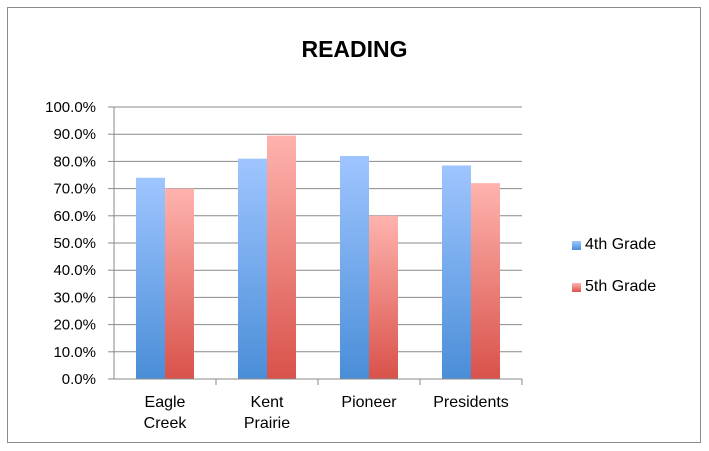  What do you see at coordinates (267, 423) in the screenshot?
I see `category-label: Prairie` at bounding box center [267, 423].